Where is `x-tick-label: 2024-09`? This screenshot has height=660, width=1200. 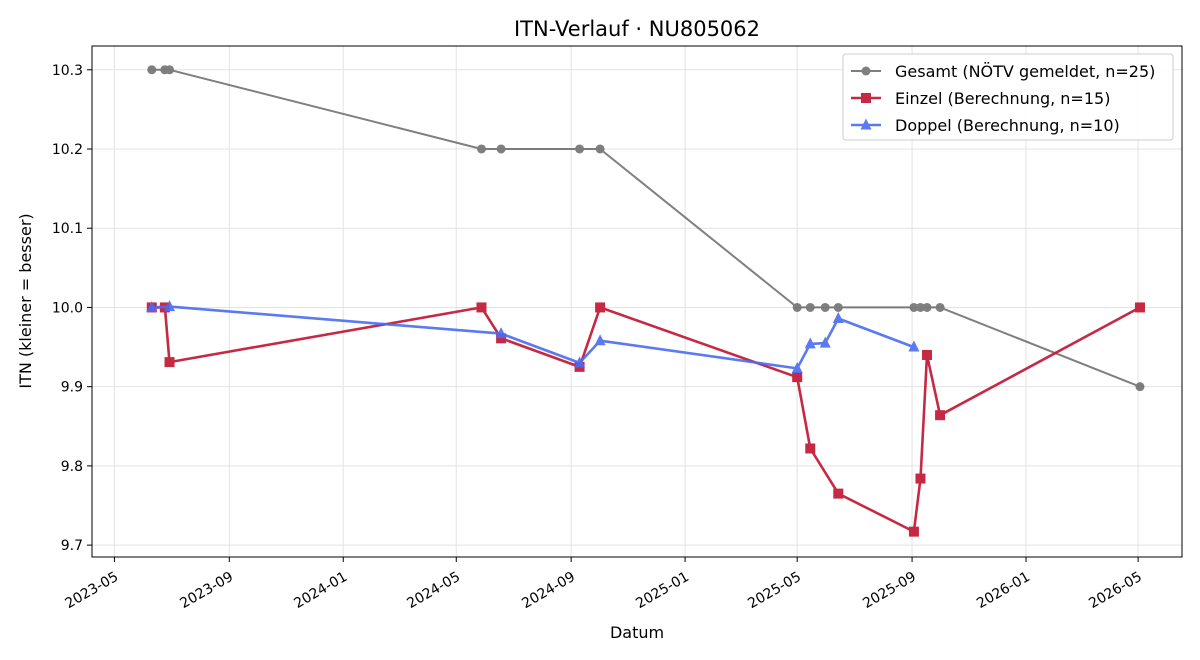
x-tick-label: 2024-09 is located at coordinates (548, 590).